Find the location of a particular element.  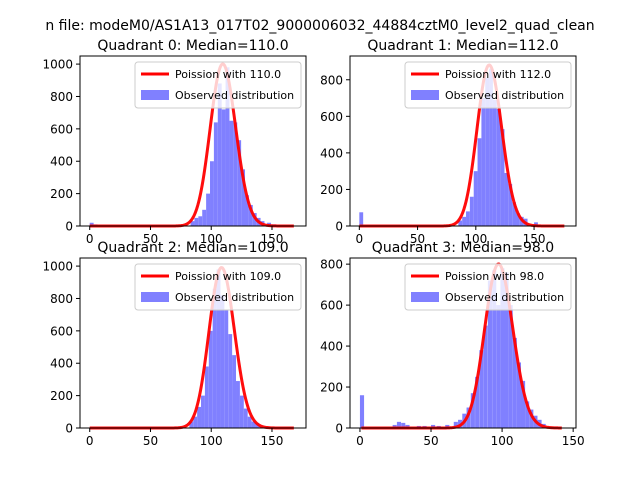

y-tick-label: 200 is located at coordinates (331, 388).